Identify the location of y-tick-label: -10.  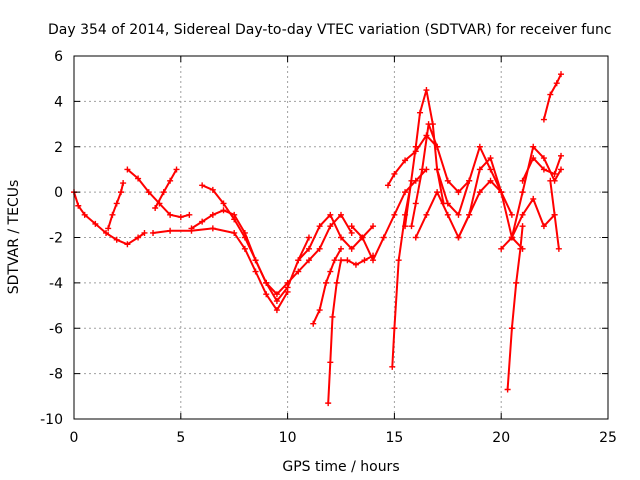
(51, 420).